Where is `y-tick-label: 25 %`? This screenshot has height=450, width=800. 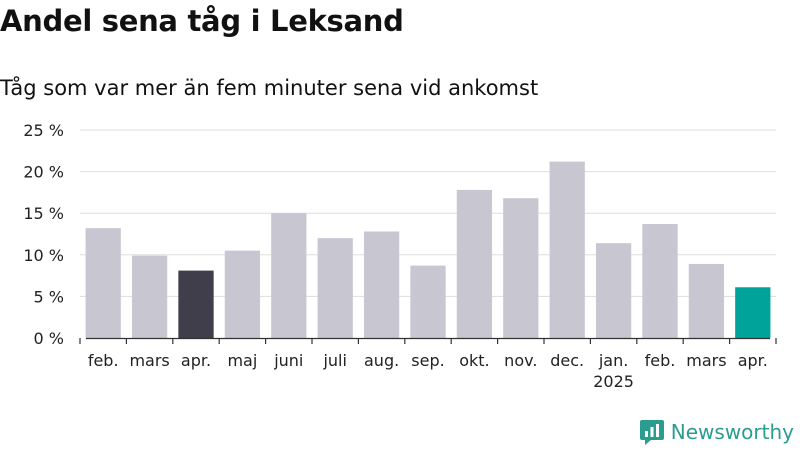
y-tick-label: 25 % is located at coordinates (43, 130).